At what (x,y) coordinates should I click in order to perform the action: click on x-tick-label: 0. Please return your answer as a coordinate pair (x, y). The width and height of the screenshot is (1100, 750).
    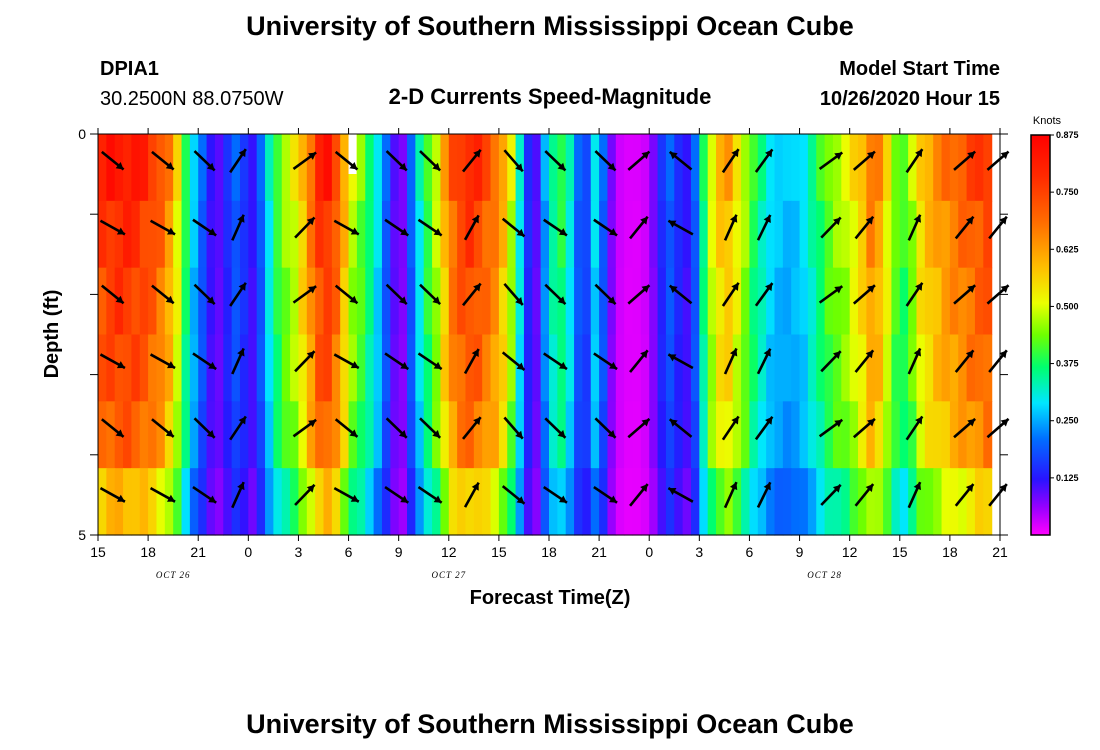
    Looking at the image, I should click on (248, 552).